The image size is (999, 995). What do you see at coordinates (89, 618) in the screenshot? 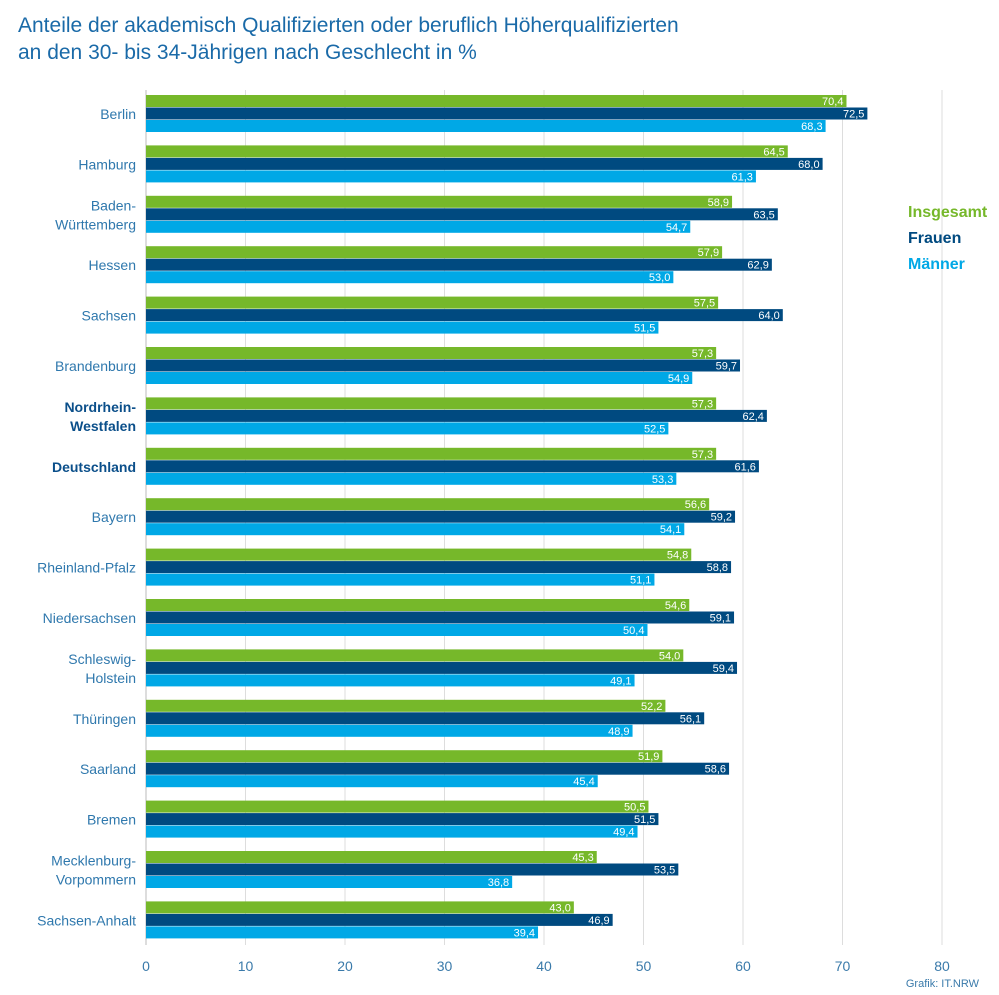
I see `category-label: Niedersachsen` at bounding box center [89, 618].